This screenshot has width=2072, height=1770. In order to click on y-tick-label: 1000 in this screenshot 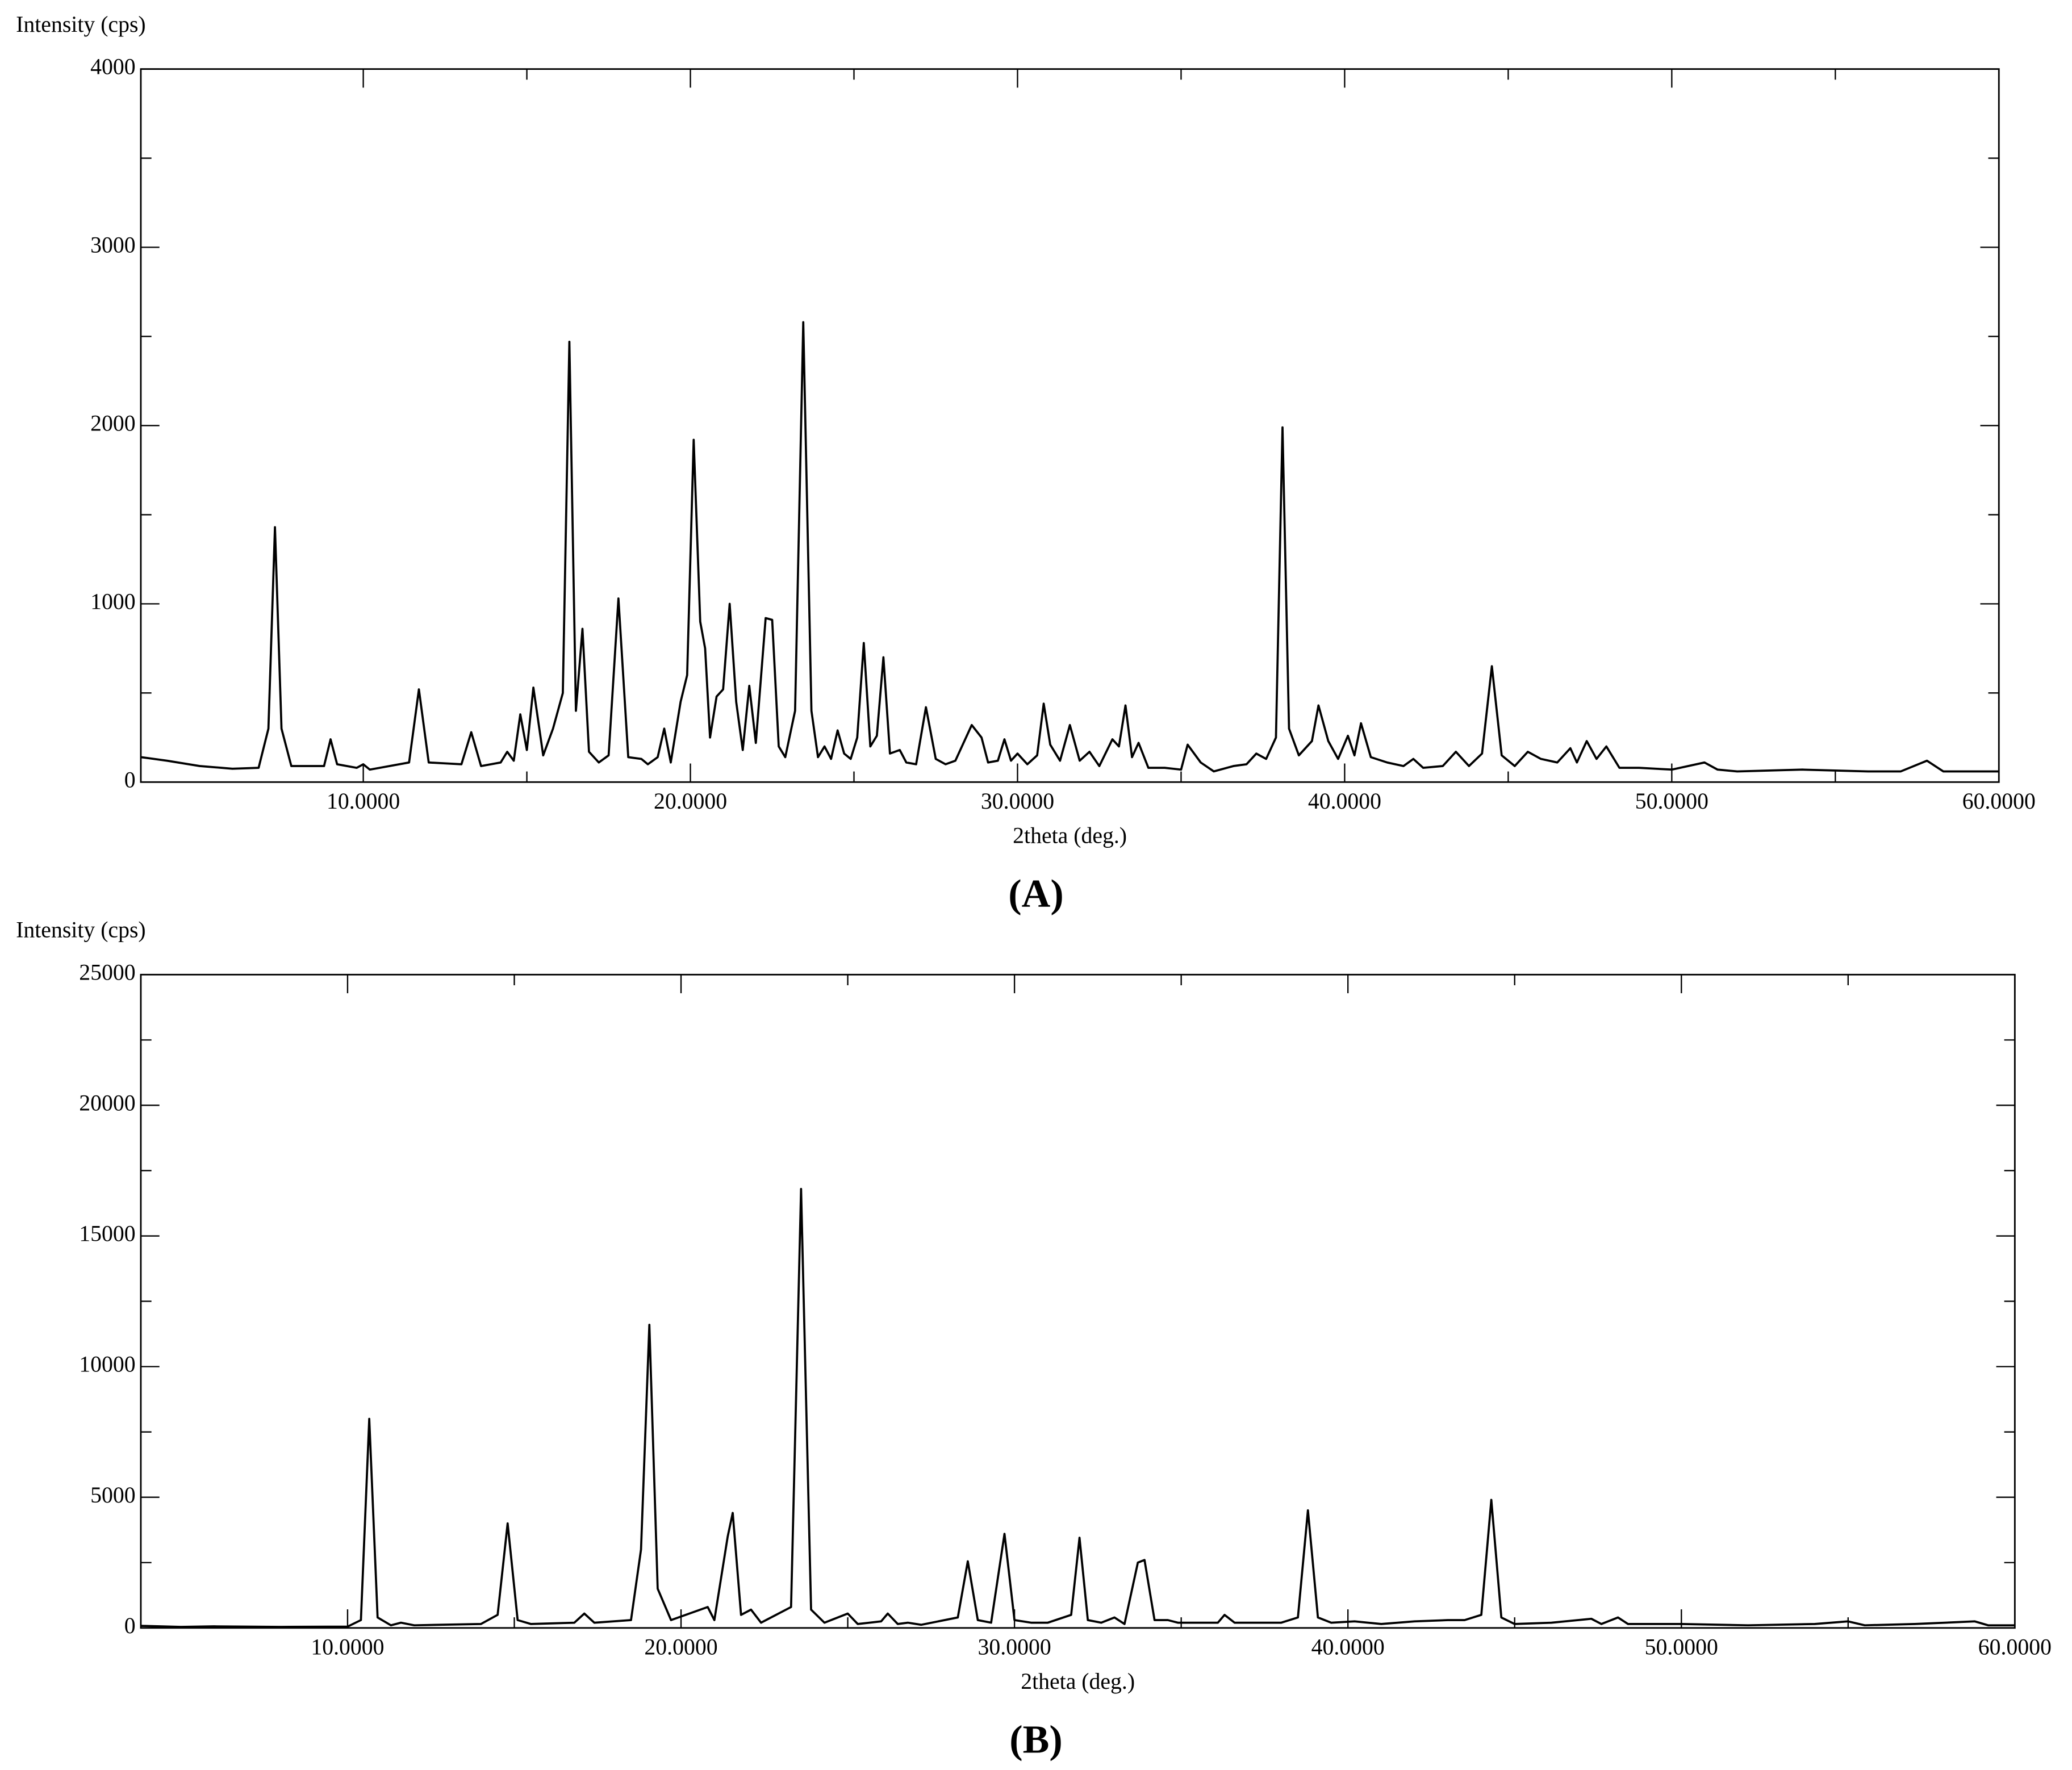, I will do `click(113, 602)`.